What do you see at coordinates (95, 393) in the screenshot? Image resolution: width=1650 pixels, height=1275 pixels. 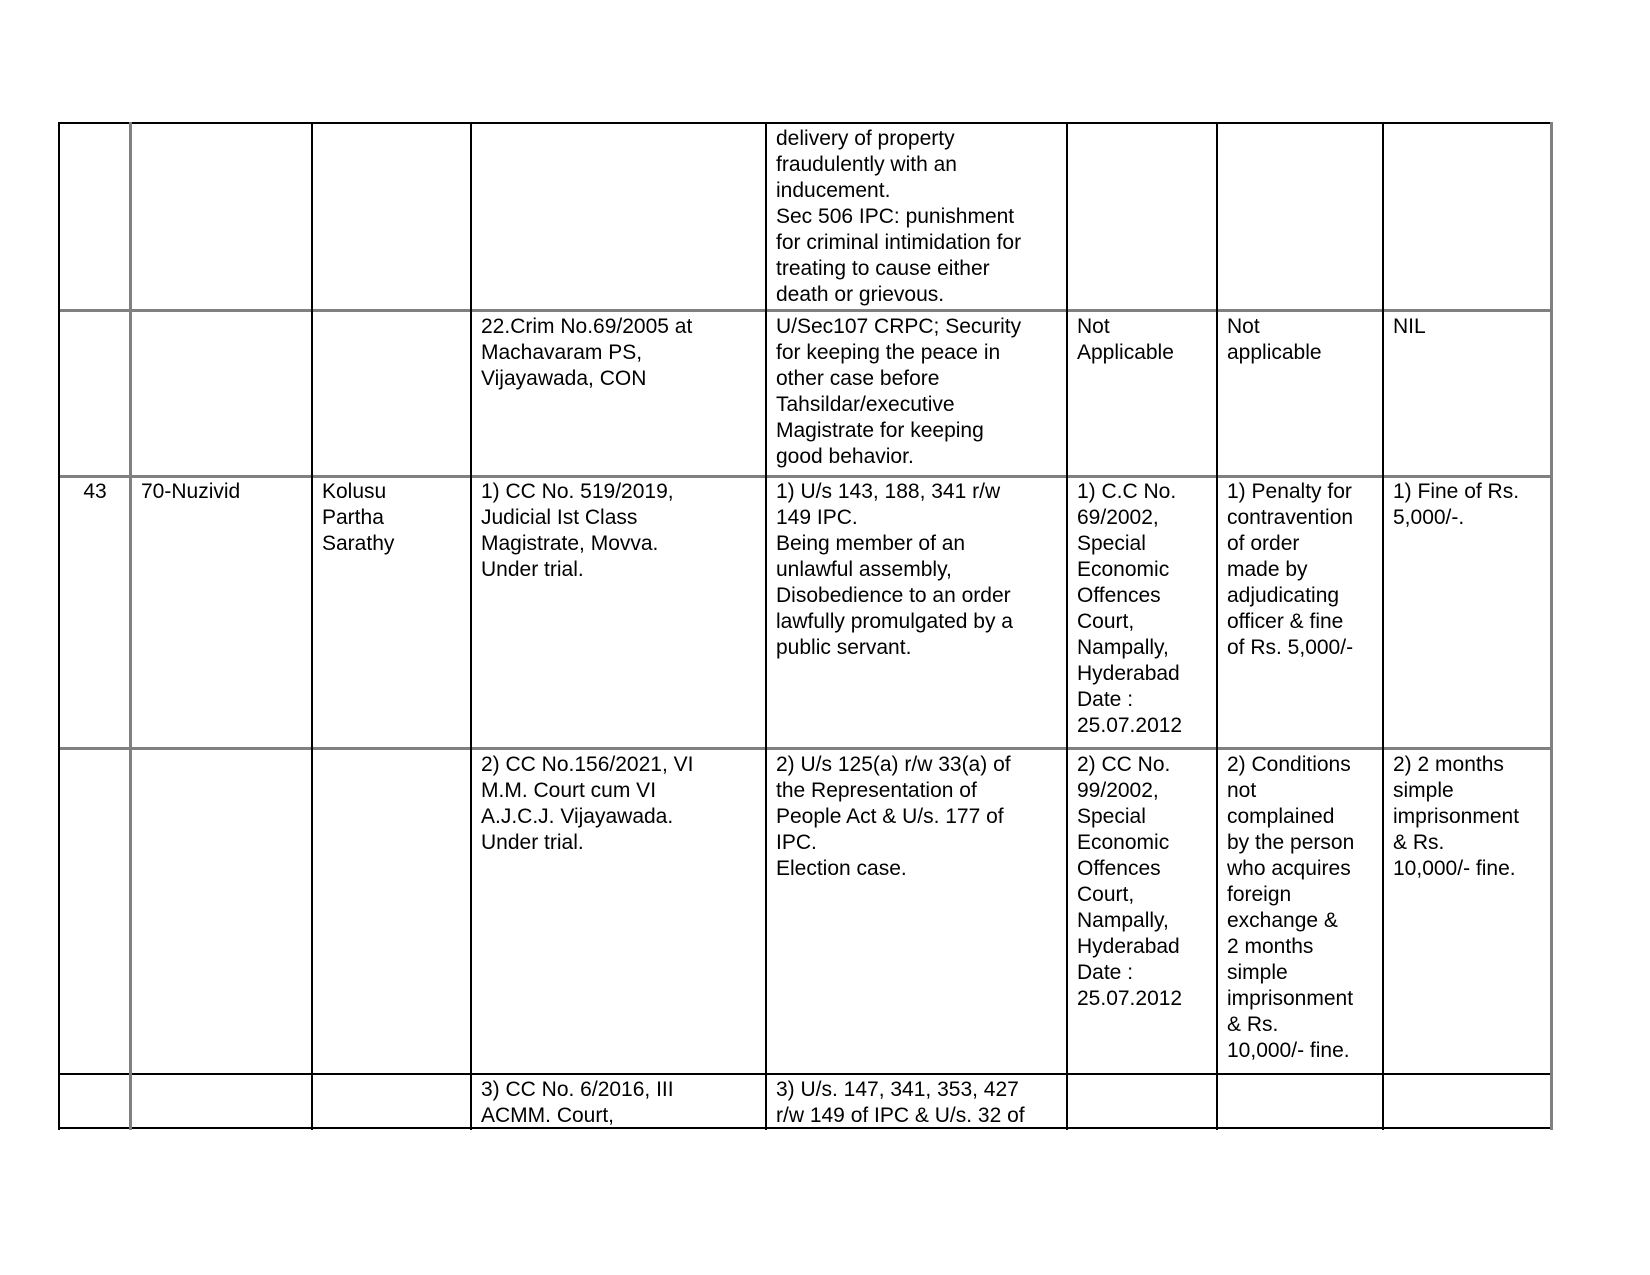 I see `row1-serial-number-cell` at bounding box center [95, 393].